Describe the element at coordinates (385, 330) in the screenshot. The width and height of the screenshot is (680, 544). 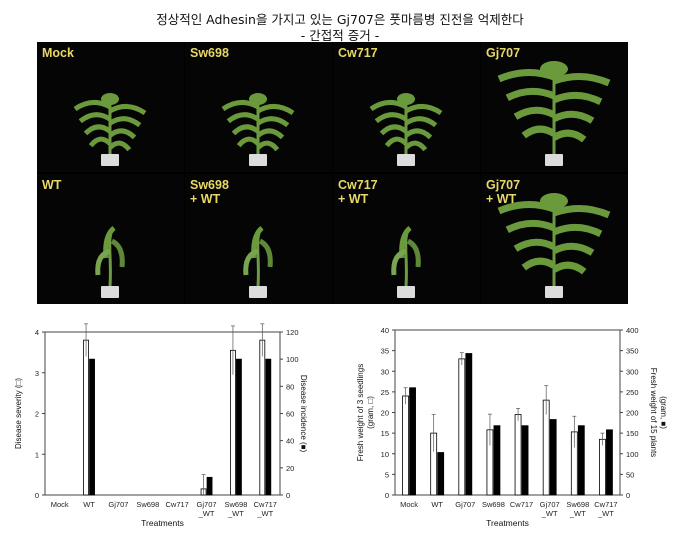
I see `y-tick-label: 40` at that location.